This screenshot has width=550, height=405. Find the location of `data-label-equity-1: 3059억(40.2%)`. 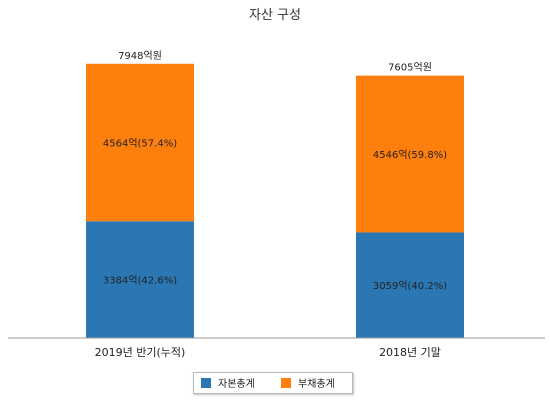

data-label-equity-1: 3059억(40.2%) is located at coordinates (410, 286).